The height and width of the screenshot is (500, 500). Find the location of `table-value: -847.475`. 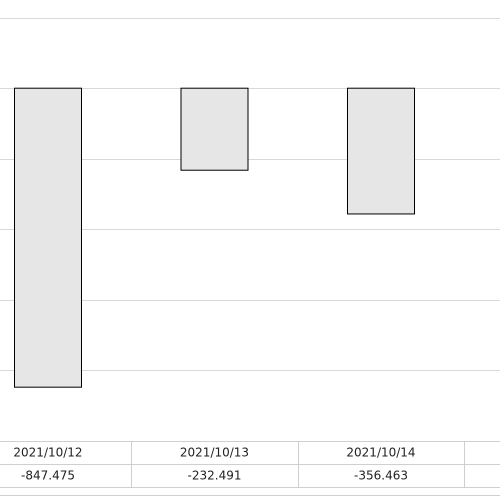

table-value: -847.475 is located at coordinates (48, 476).